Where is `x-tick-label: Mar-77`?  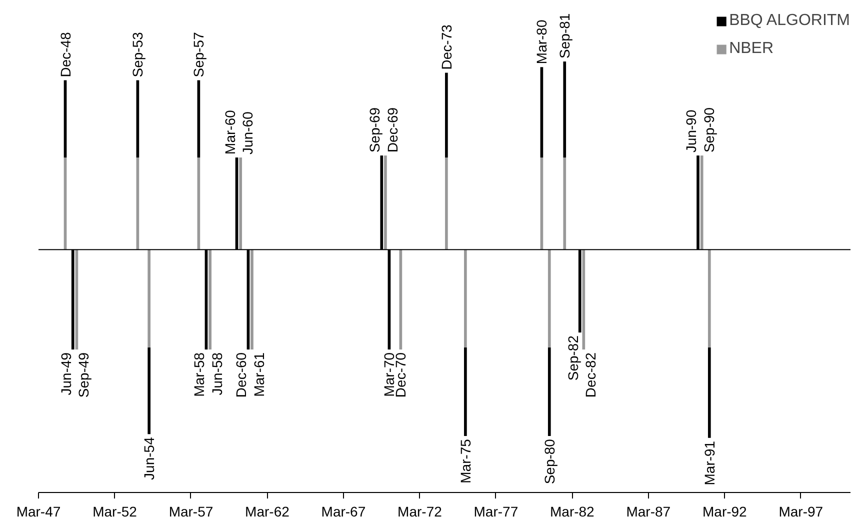 x-tick-label: Mar-77 is located at coordinates (496, 512).